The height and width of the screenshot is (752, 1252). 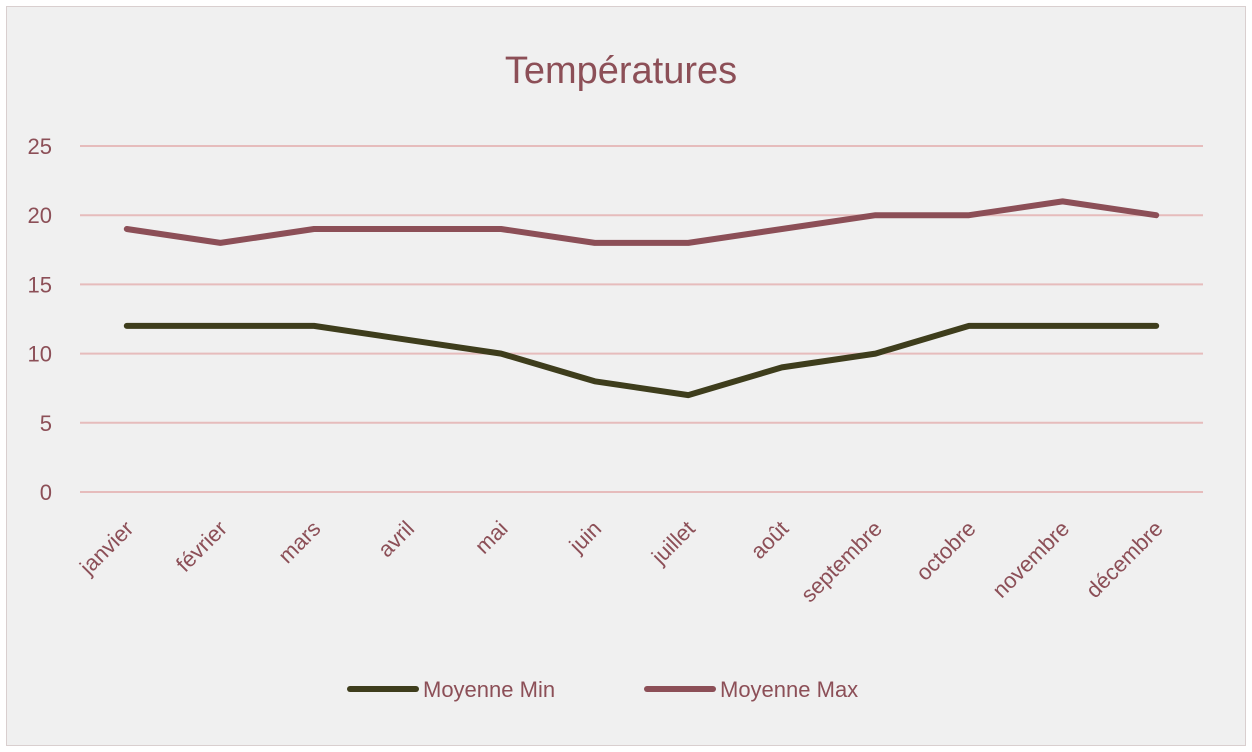 I want to click on chart-title: Températures, so click(x=621, y=71).